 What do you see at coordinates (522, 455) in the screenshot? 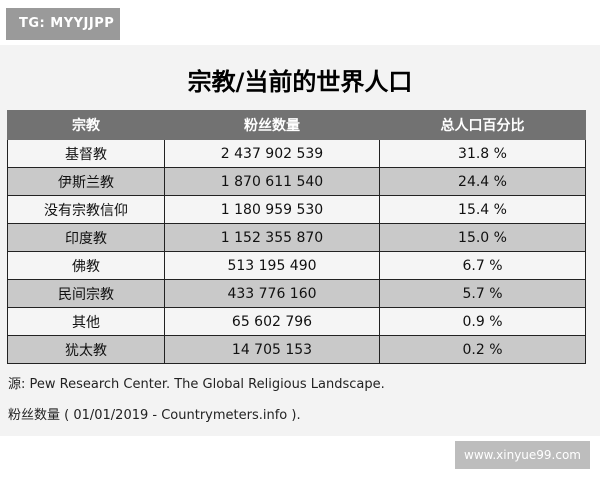
I see `site-watermark: www.xinyue99.com` at bounding box center [522, 455].